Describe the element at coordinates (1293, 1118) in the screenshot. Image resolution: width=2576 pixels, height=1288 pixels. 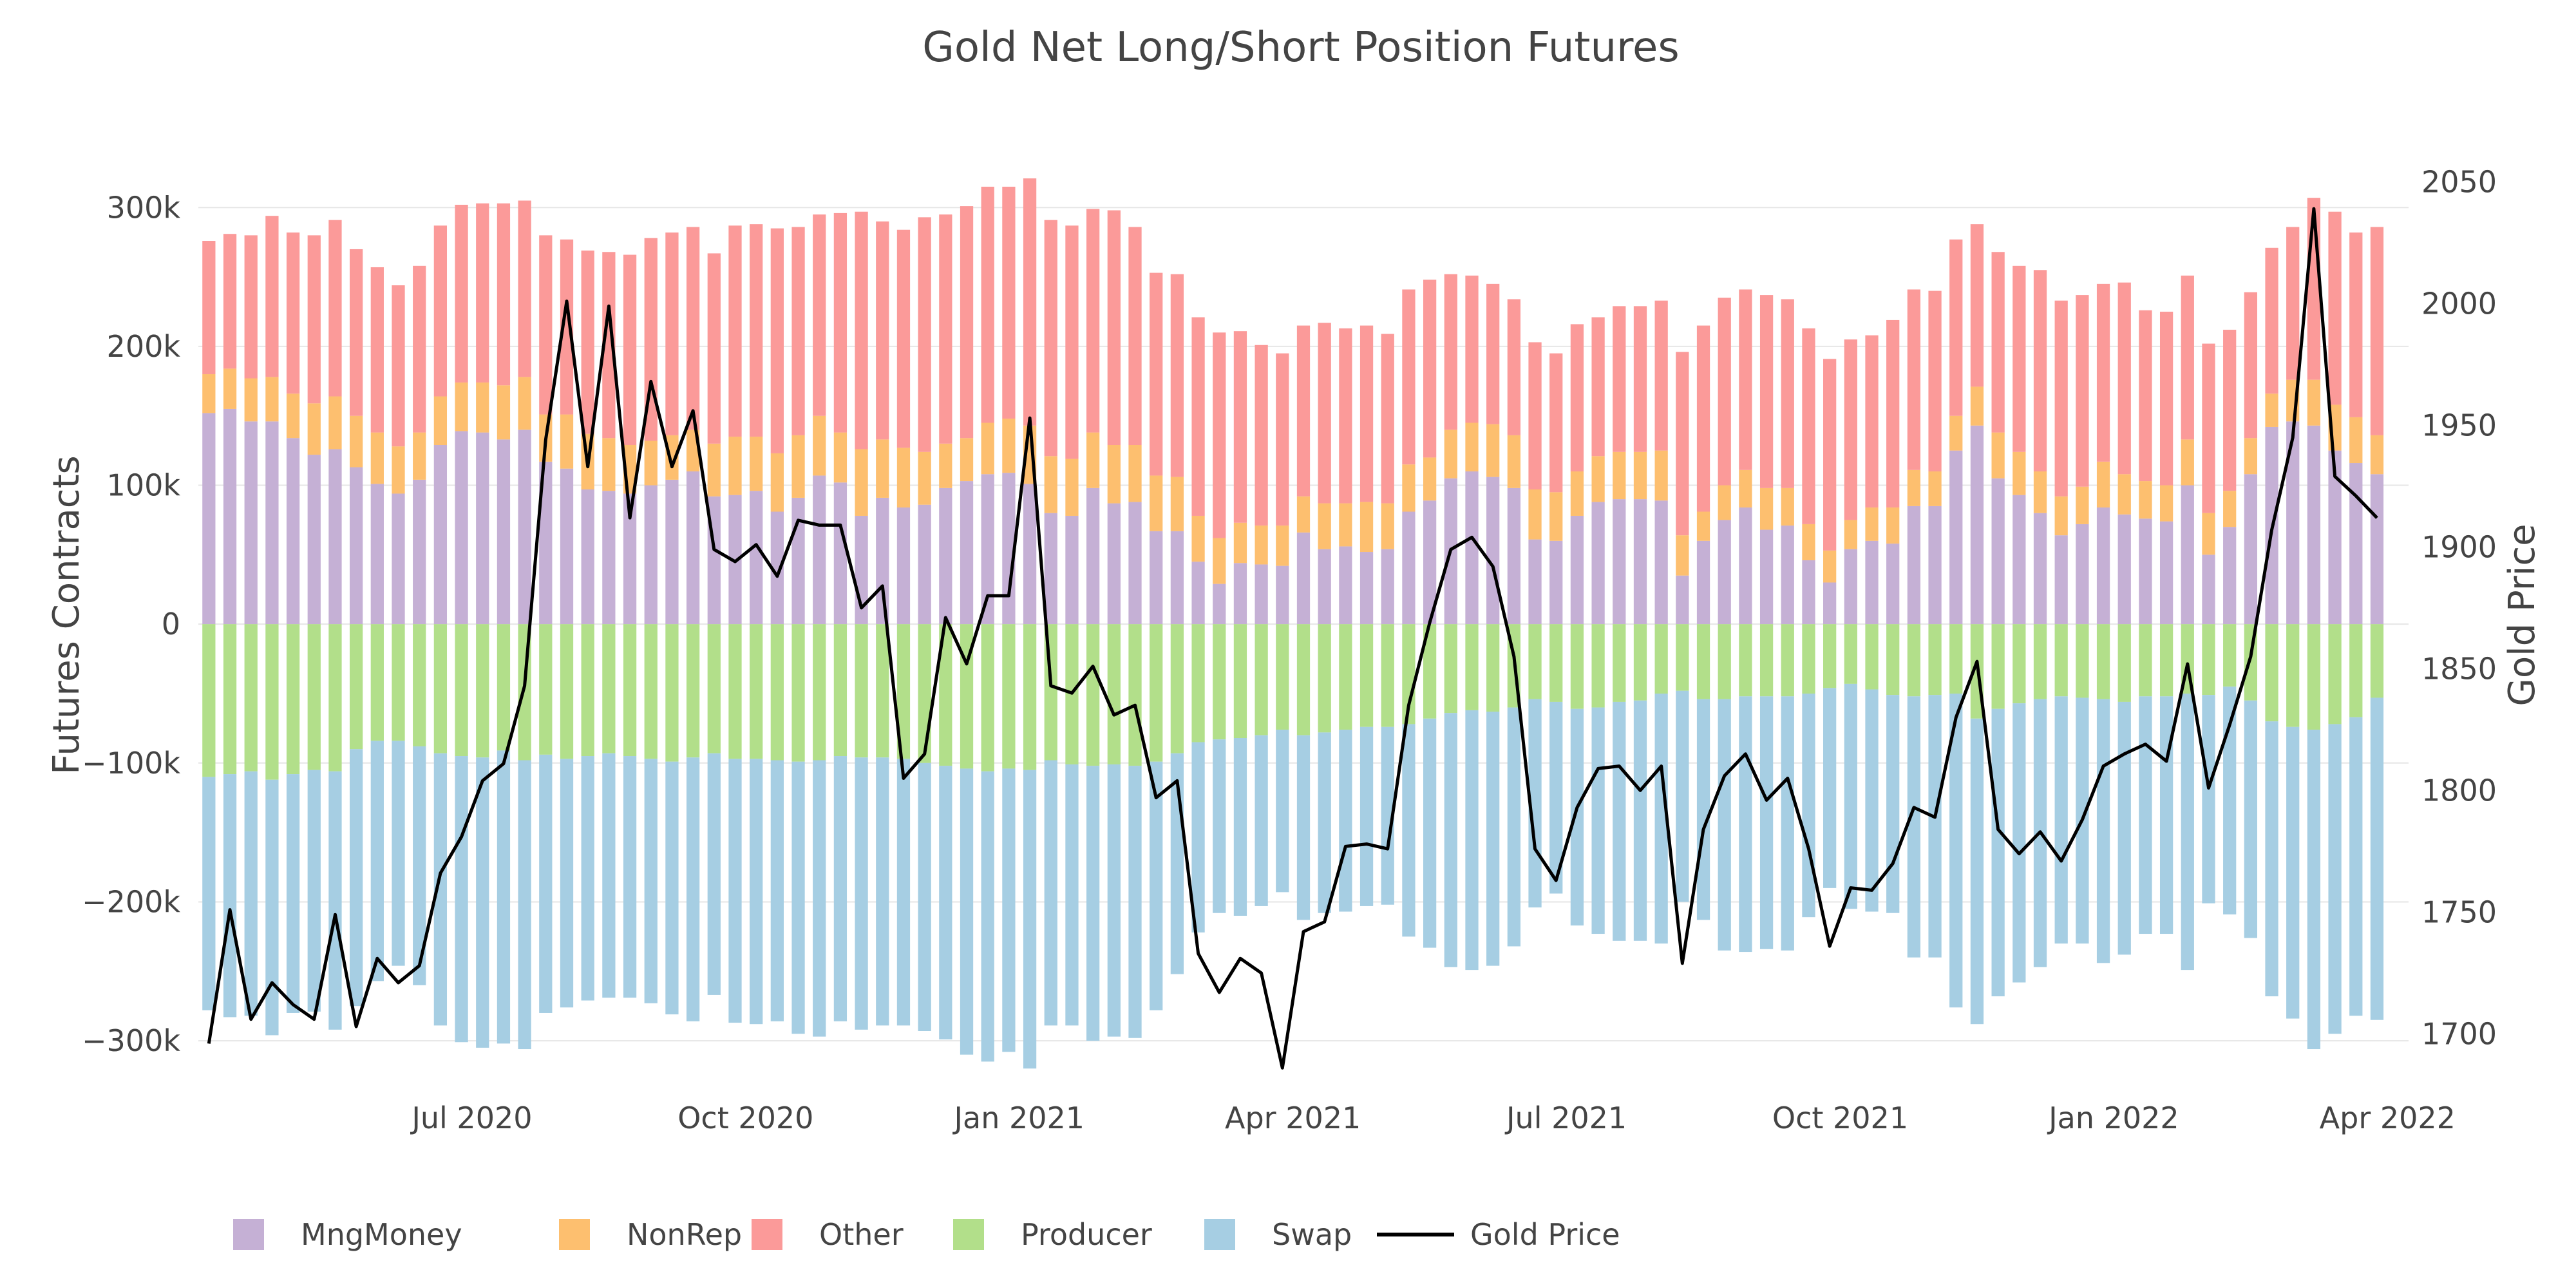
I see `x-tick-label: Apr 2021` at that location.